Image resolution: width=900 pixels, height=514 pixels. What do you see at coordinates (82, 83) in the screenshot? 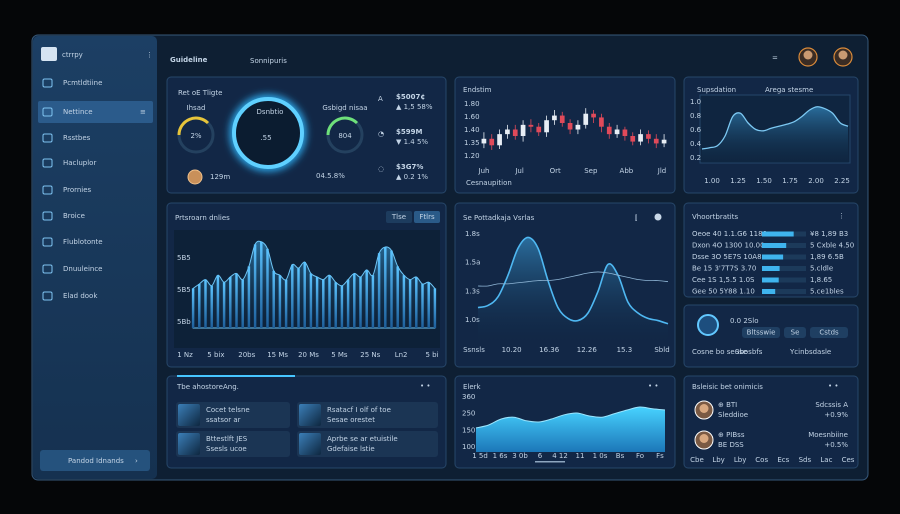
I see `nav-item: Pcmtldtiine` at bounding box center [82, 83].